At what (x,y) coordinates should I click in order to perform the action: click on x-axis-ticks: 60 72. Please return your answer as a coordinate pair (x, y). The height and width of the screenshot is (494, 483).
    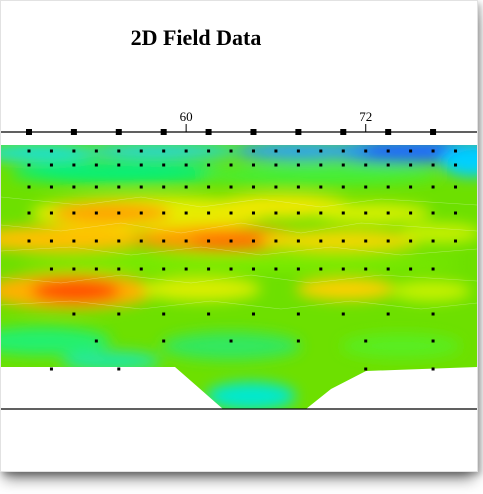
    Looking at the image, I should click on (276, 120).